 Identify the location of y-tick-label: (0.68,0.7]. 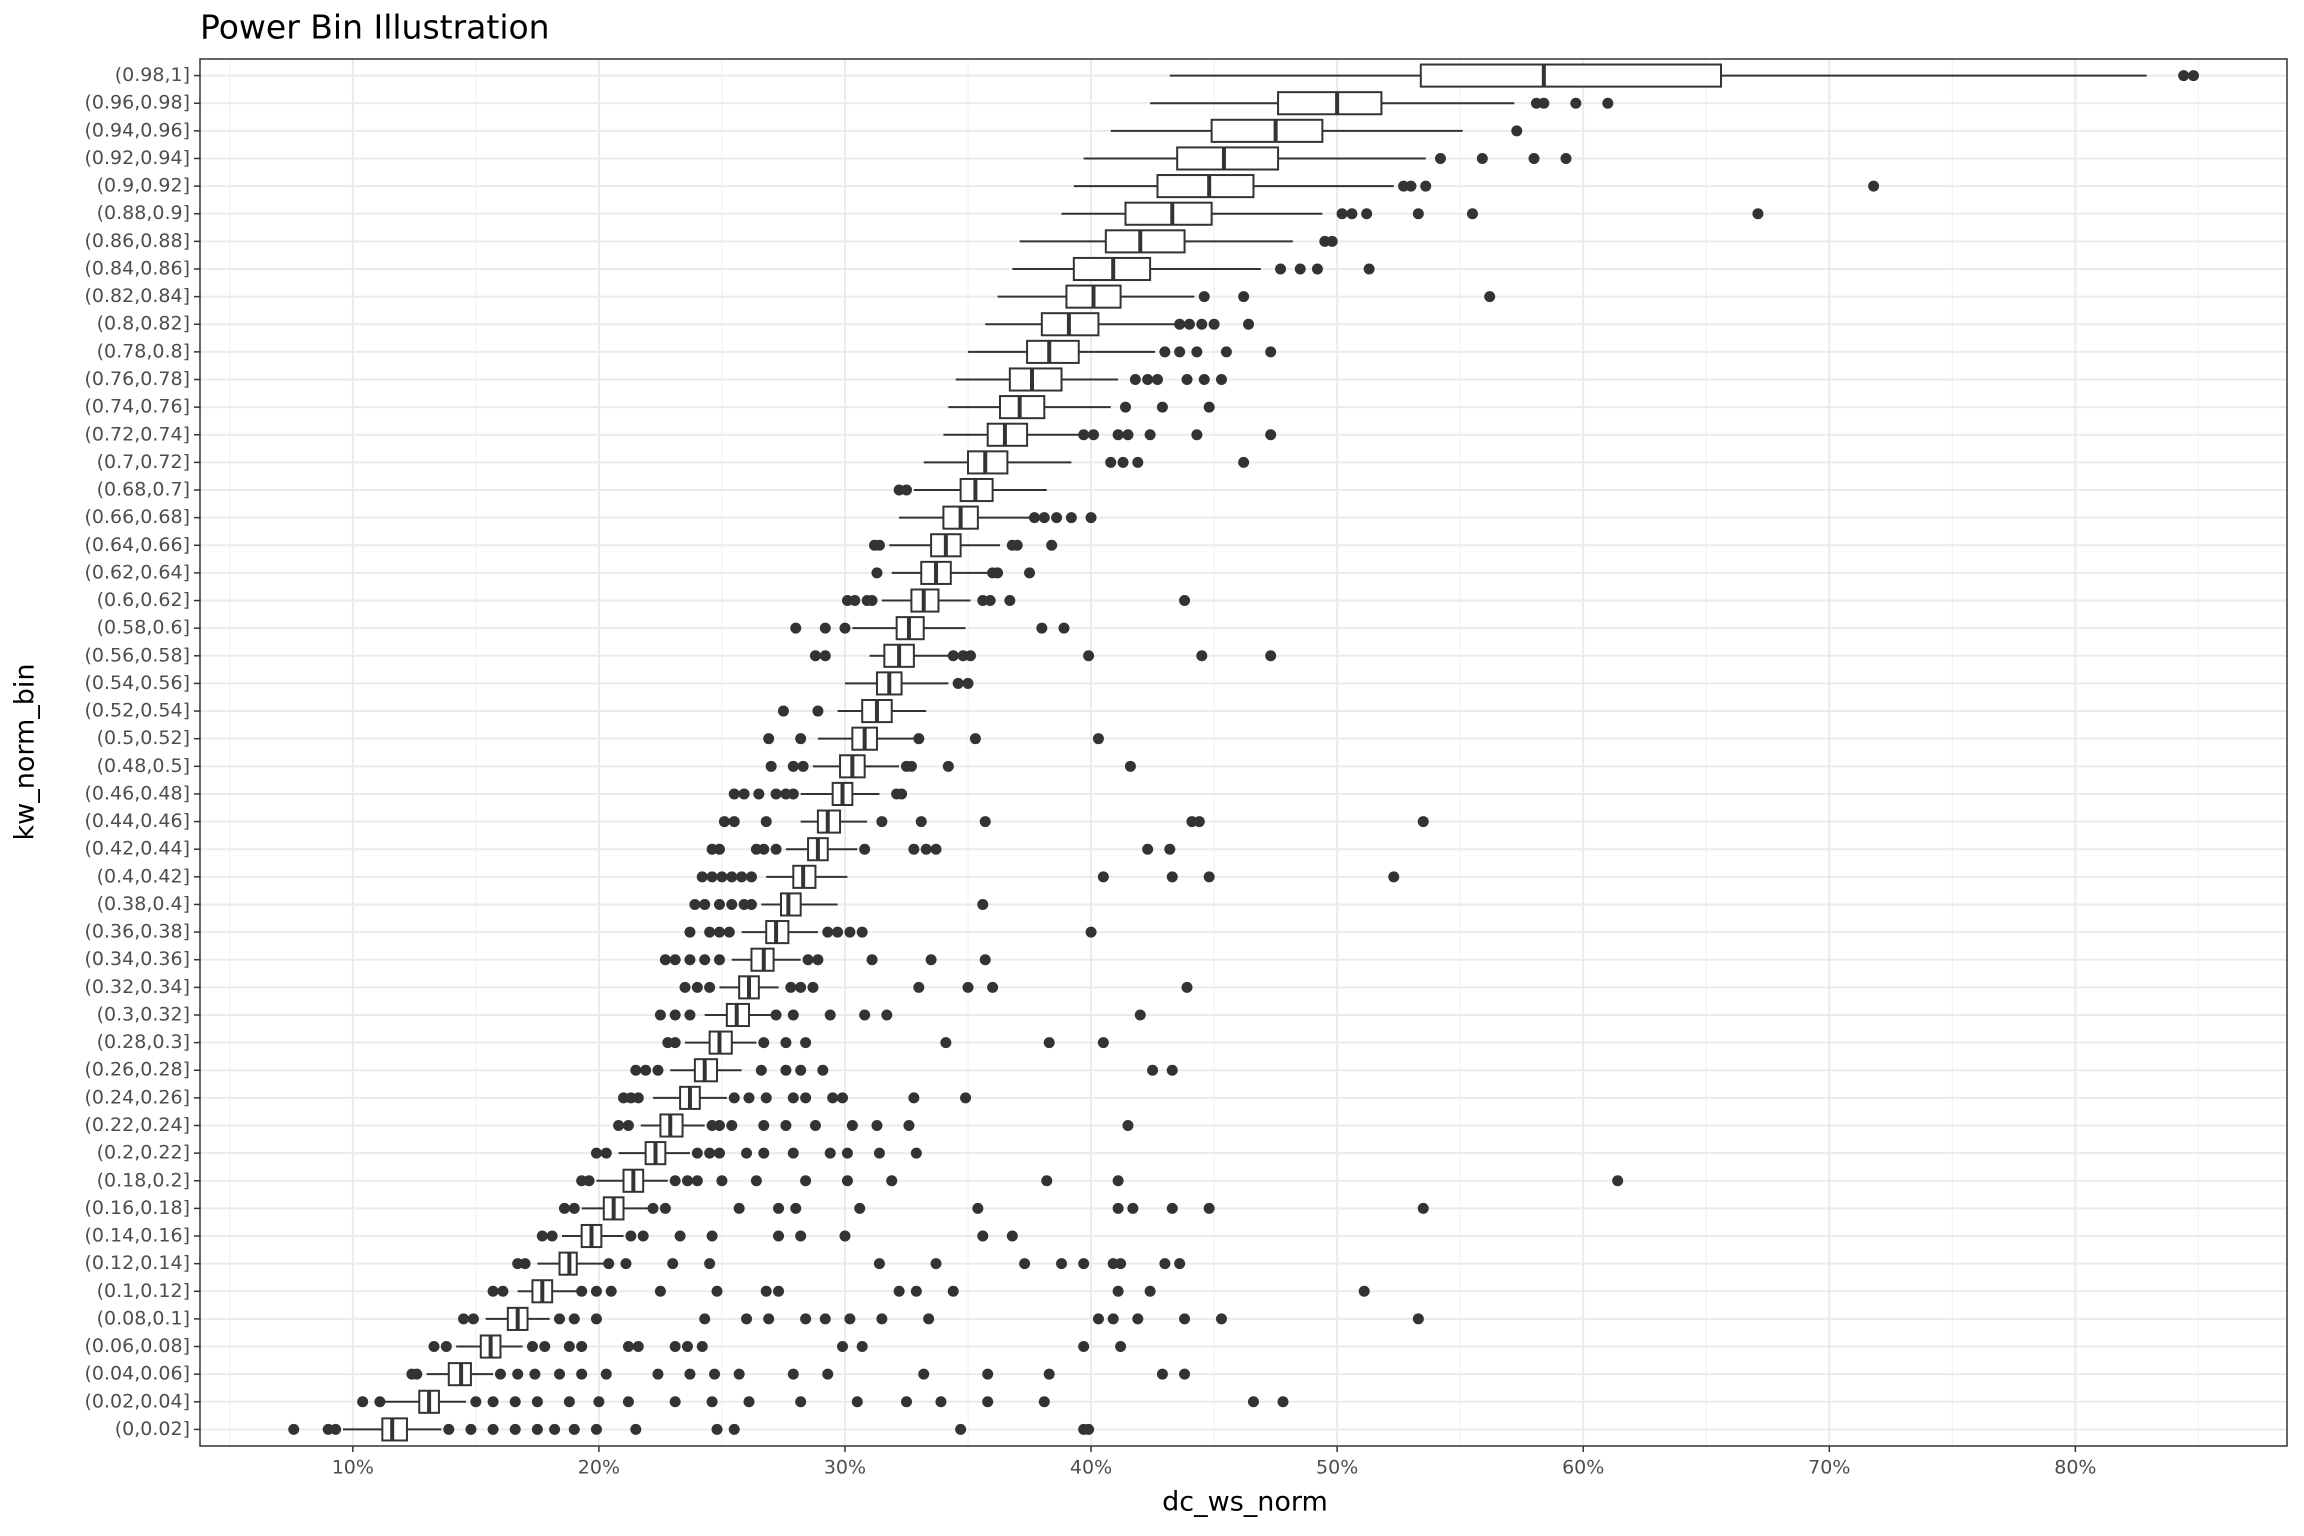
(143, 490).